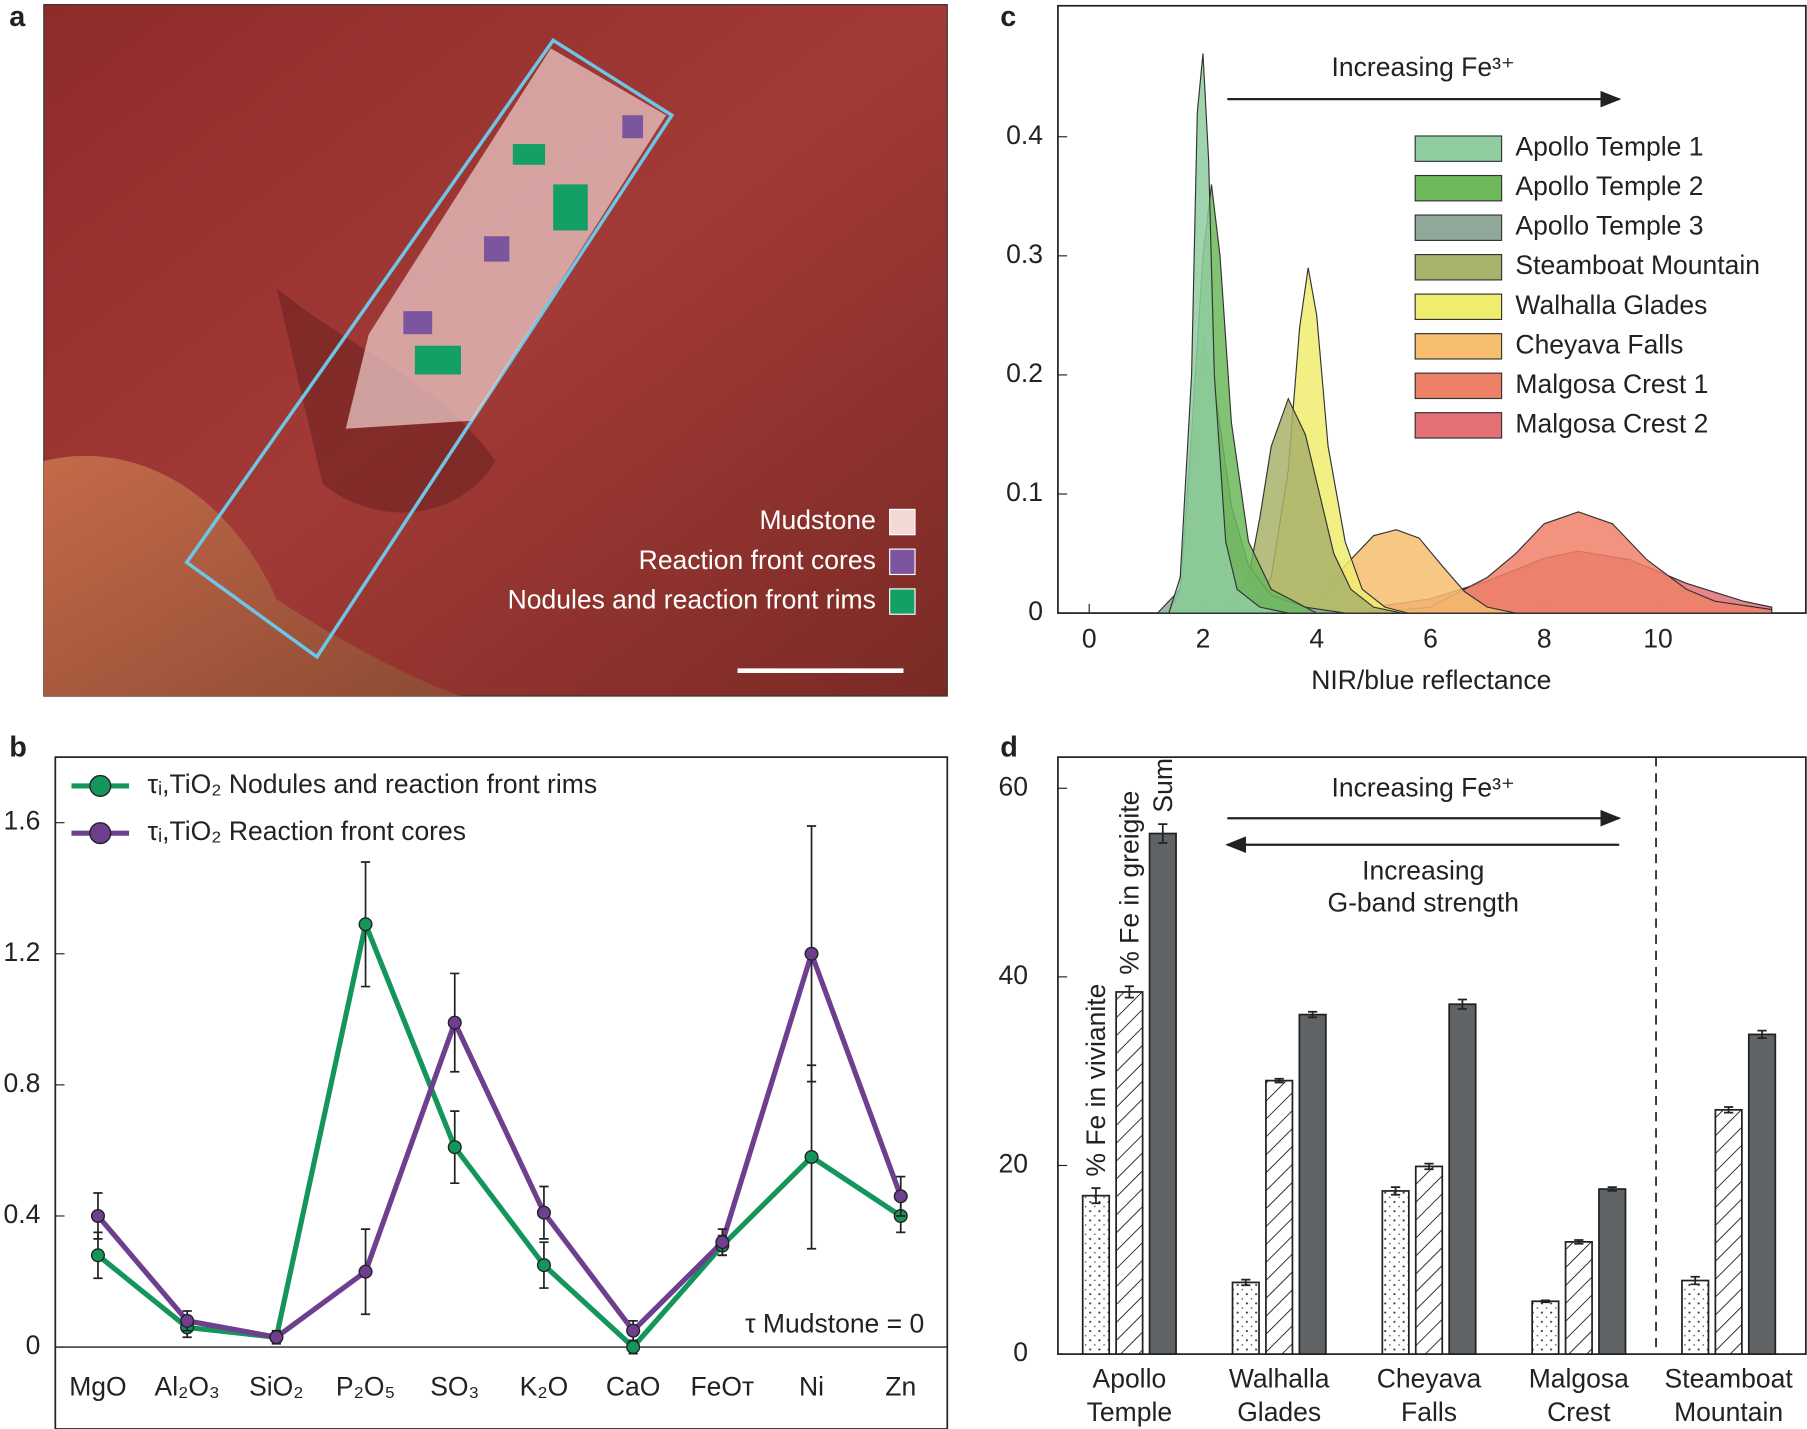 Image resolution: width=1807 pixels, height=1429 pixels. Describe the element at coordinates (1316, 639) in the screenshot. I see `x-tick-label: 4` at that location.